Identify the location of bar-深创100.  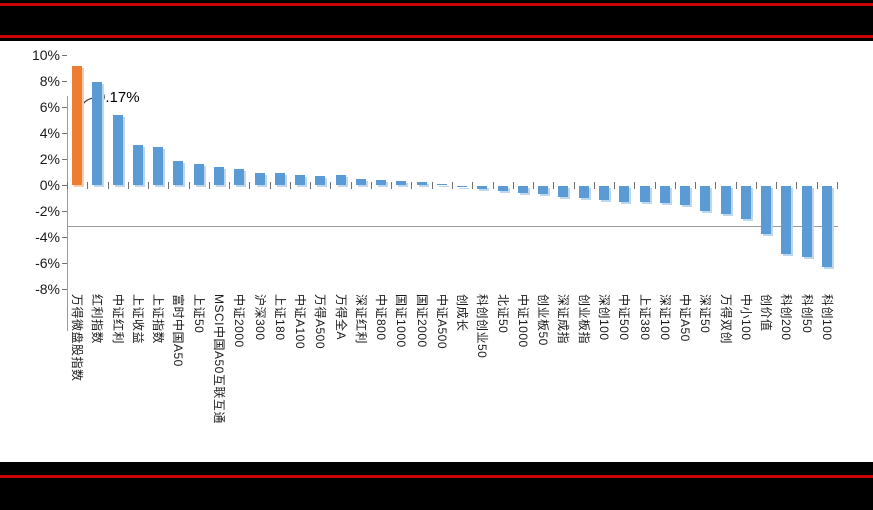
(604, 193).